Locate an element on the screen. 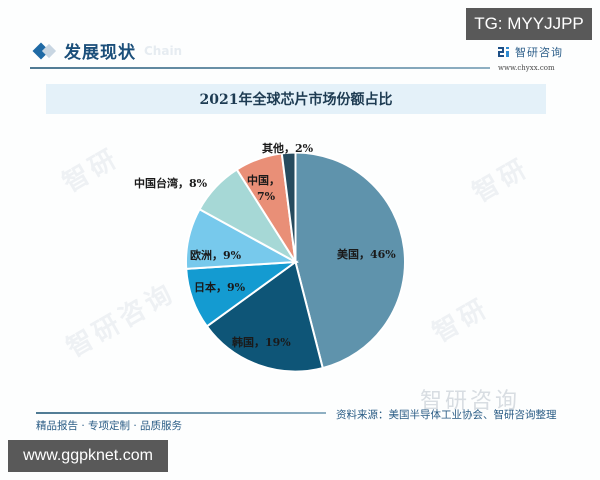  chart-title: 2021年全球芯片市场份额占比 is located at coordinates (296, 100).